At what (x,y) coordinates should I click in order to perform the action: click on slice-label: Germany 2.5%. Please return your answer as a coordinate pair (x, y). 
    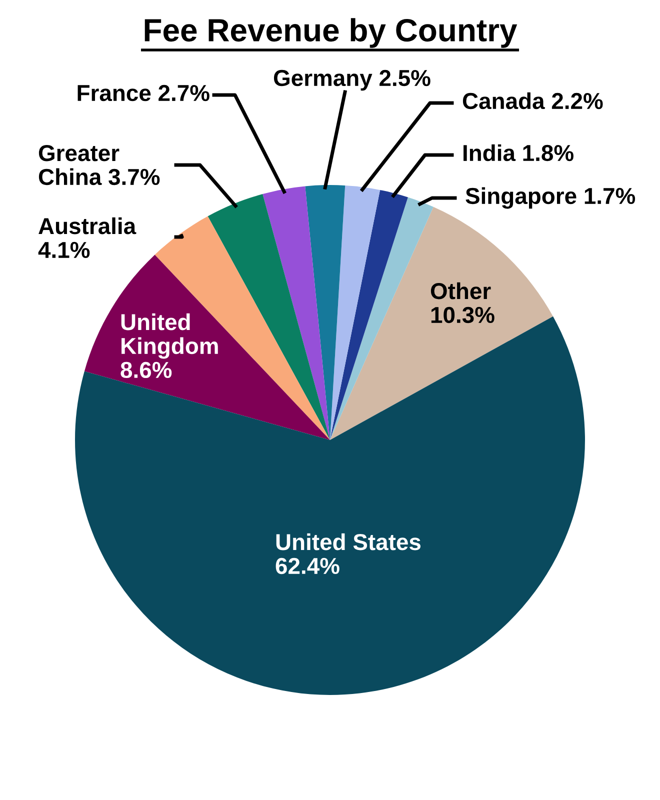
    Looking at the image, I should click on (352, 80).